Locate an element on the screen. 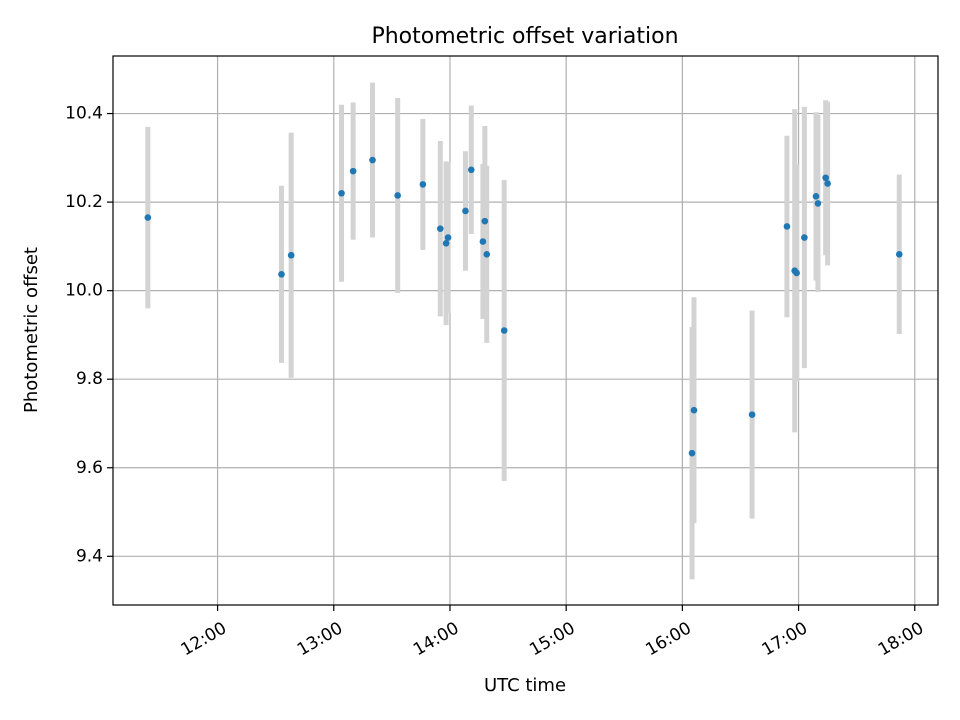 This screenshot has width=960, height=720. y-tick-label: 9.4 is located at coordinates (89, 556).